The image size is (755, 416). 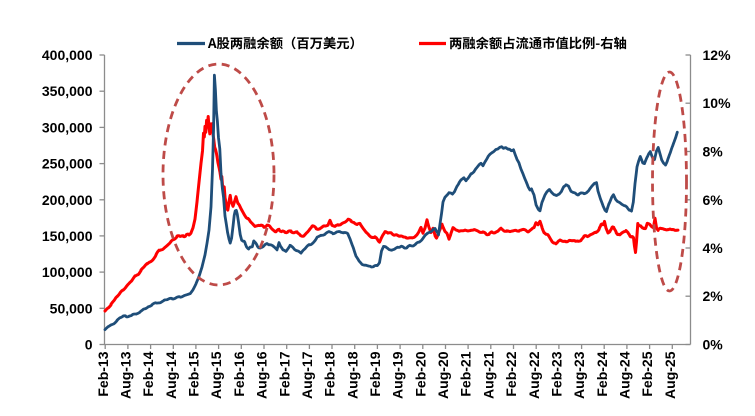 What do you see at coordinates (713, 345) in the screenshot?
I see `svg-text: 0%` at bounding box center [713, 345].